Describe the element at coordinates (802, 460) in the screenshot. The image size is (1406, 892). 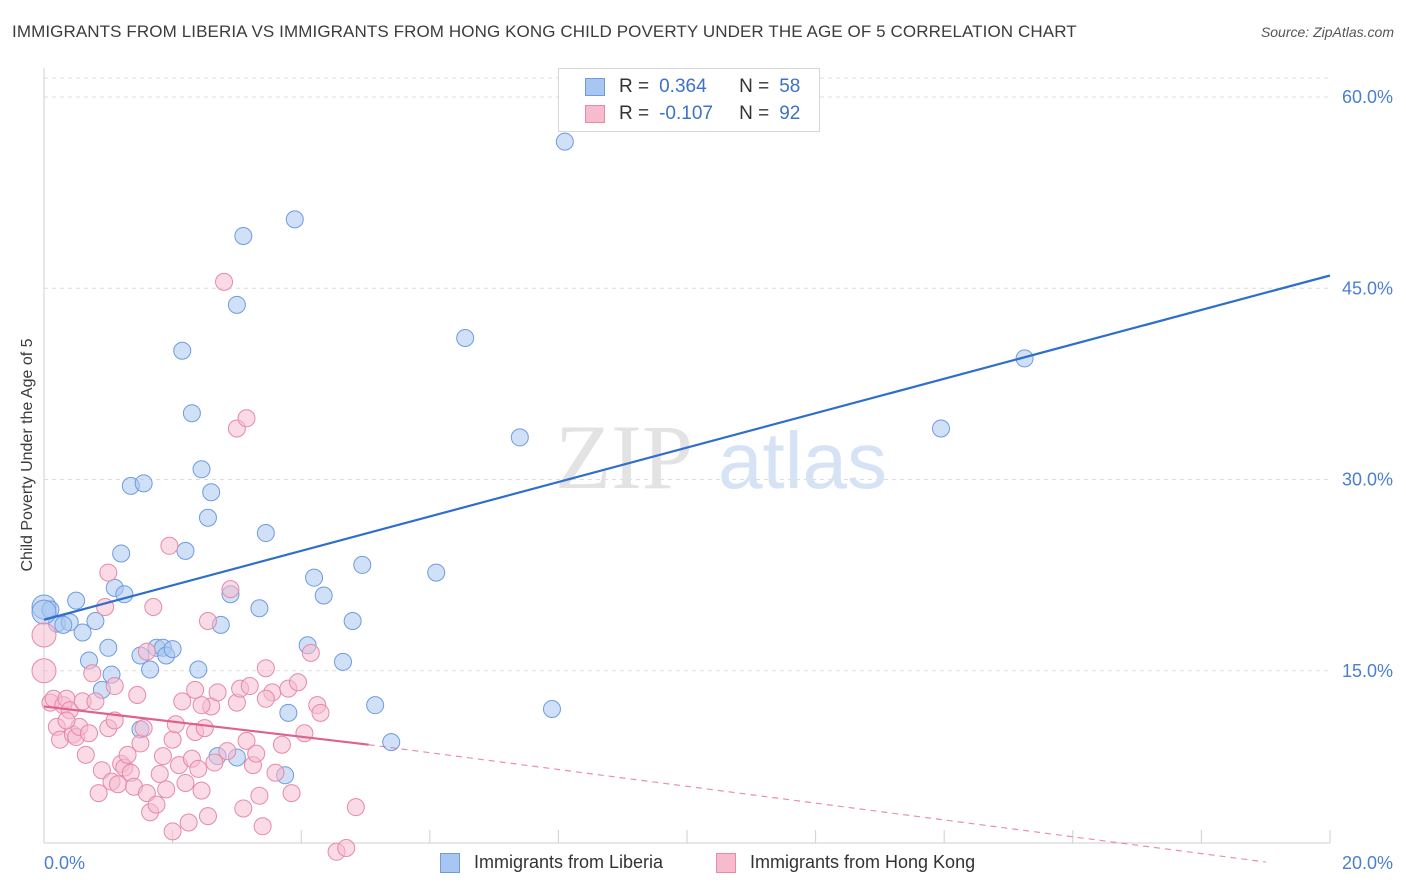
I see `watermark-atlas: atlas` at that location.